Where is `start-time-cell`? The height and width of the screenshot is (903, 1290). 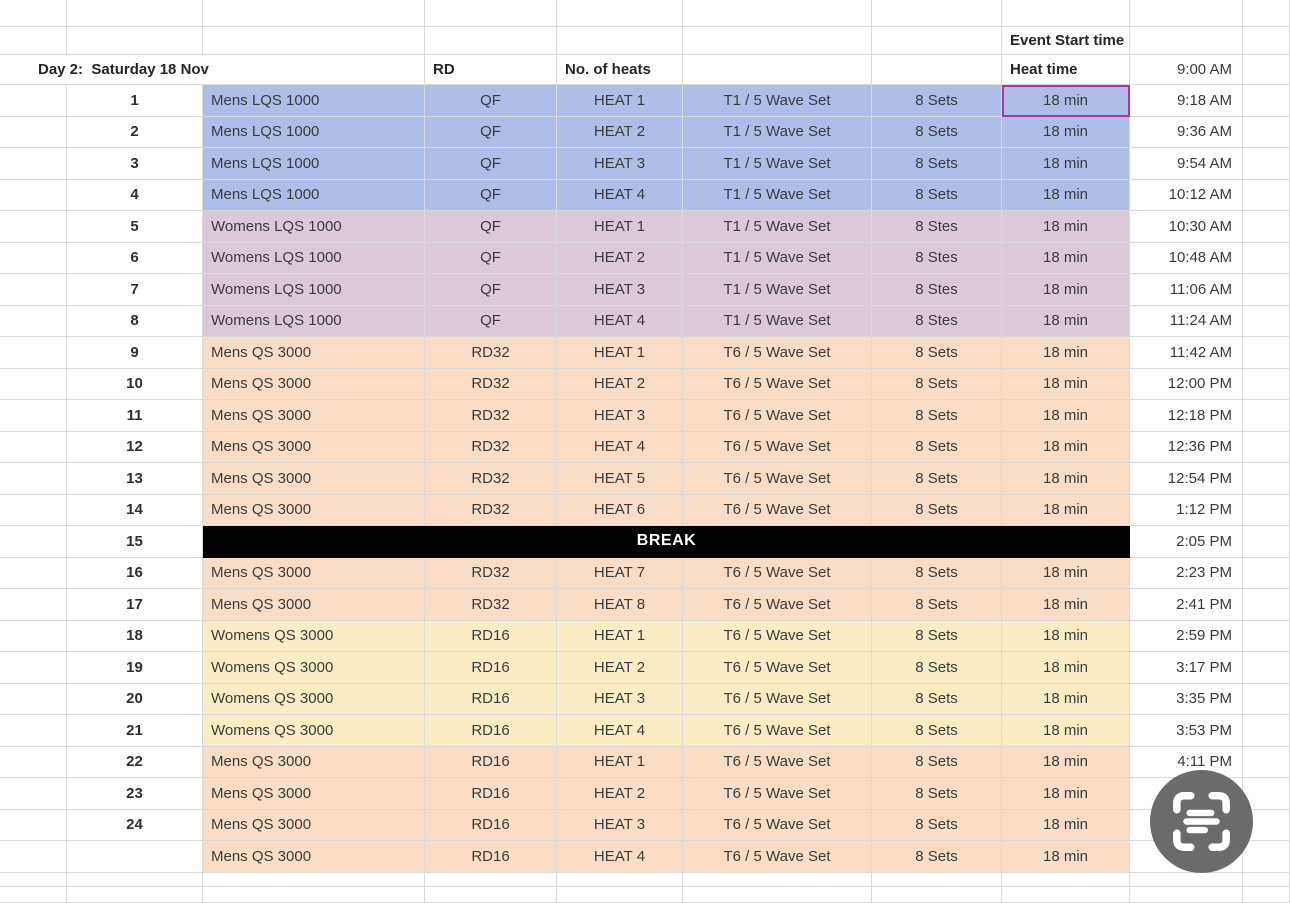 start-time-cell is located at coordinates (1186, 857).